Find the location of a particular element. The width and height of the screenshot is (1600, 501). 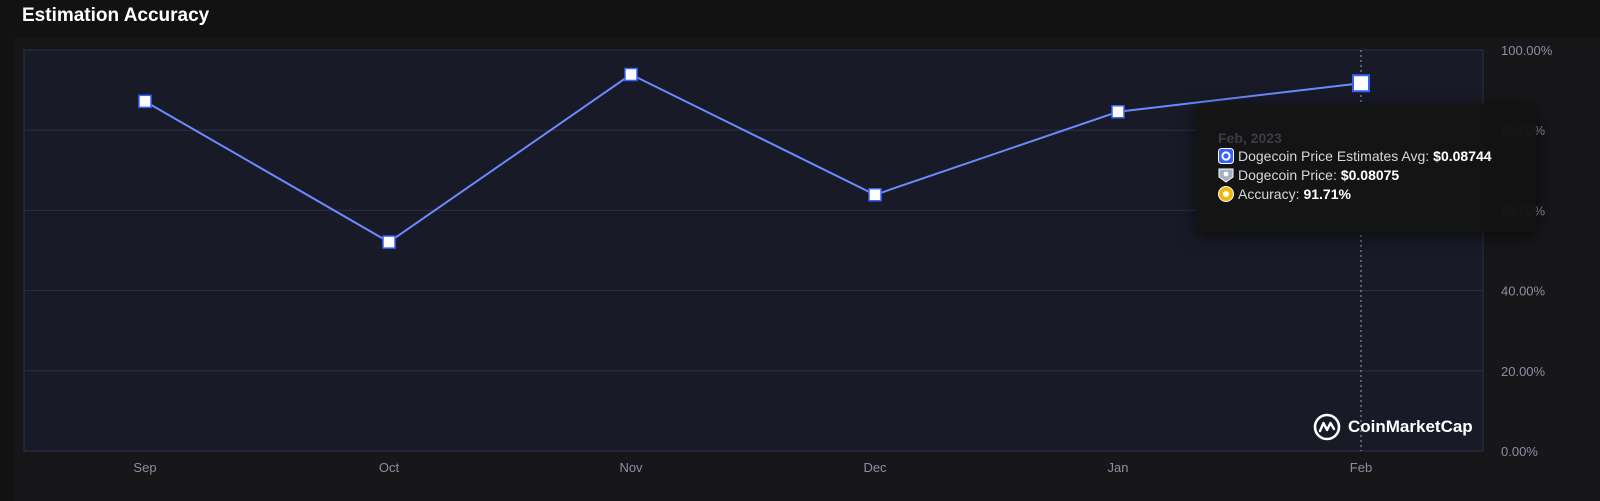

x-tick-label: Nov is located at coordinates (631, 467).